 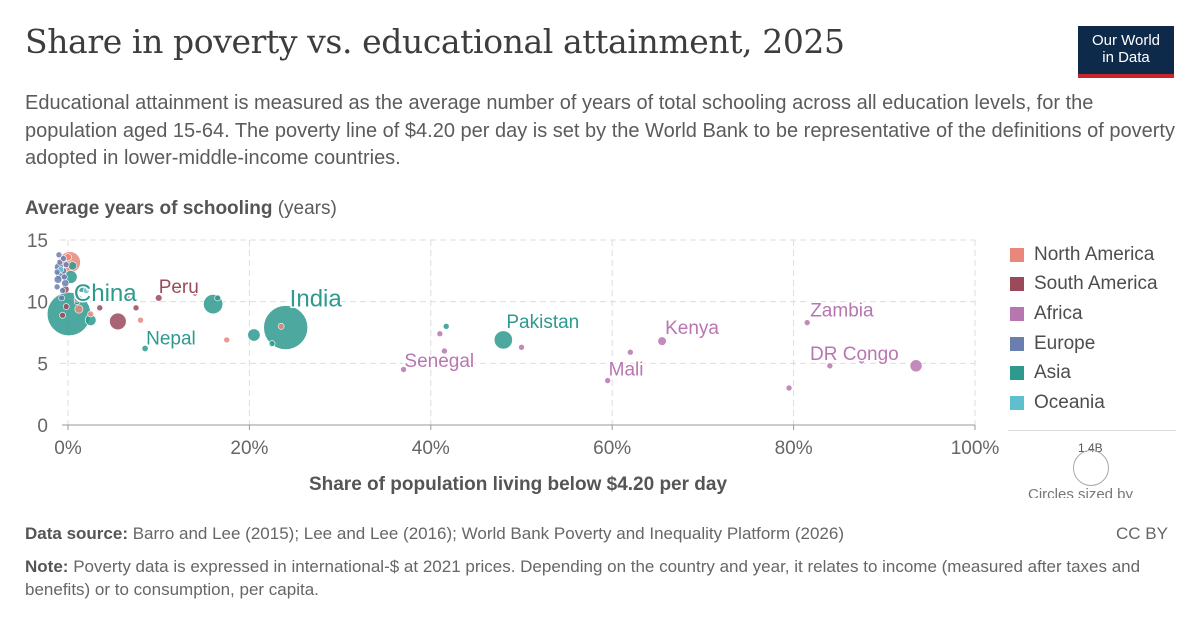 What do you see at coordinates (1084, 314) in the screenshot?
I see `legend-item: Africa` at bounding box center [1084, 314].